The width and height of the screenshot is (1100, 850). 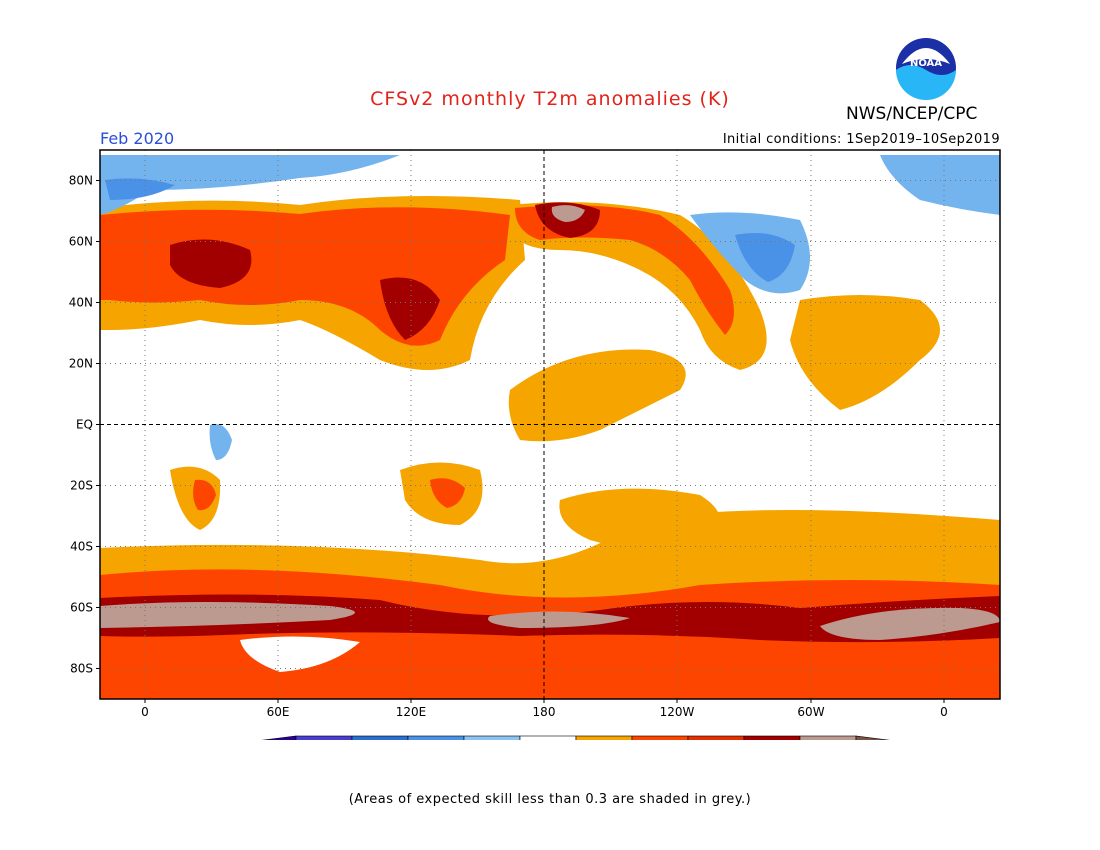 What do you see at coordinates (137, 138) in the screenshot?
I see `forecast-month: Feb 2020` at bounding box center [137, 138].